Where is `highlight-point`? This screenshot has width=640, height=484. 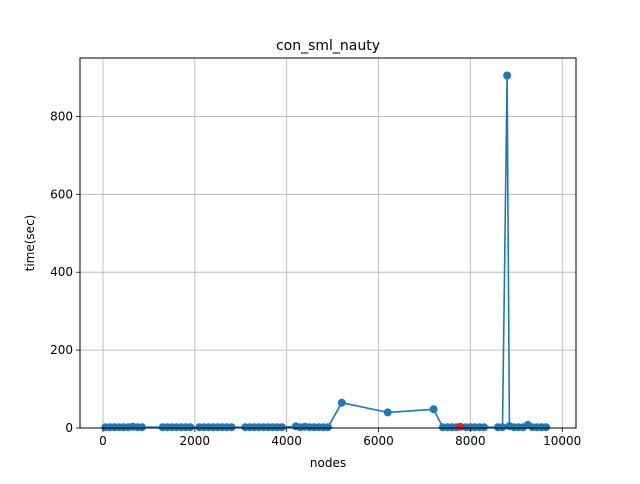 highlight-point is located at coordinates (460, 426).